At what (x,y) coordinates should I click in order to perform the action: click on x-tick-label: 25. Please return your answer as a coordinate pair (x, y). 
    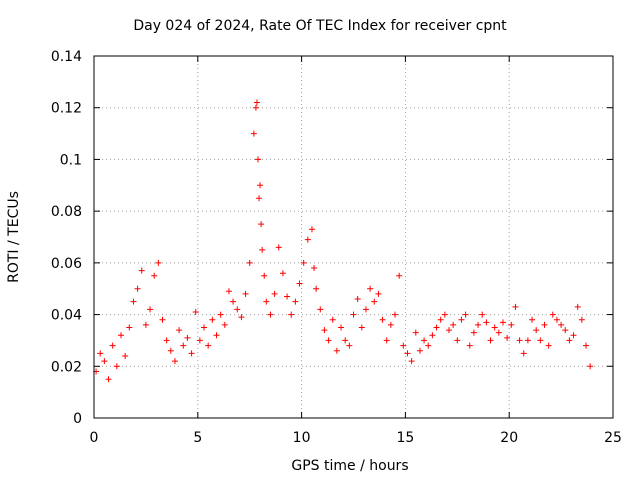
    Looking at the image, I should click on (613, 438).